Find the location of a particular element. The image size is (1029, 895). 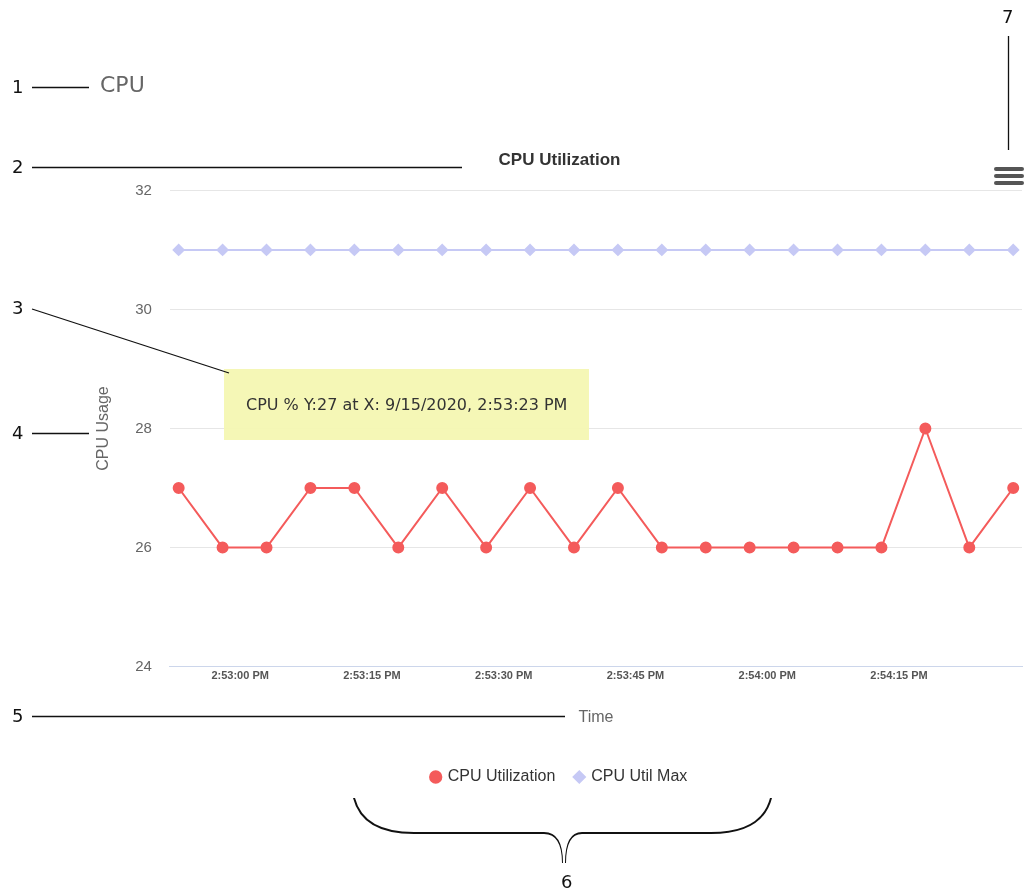

x-tick-label: 2:54:00 PM is located at coordinates (767, 675).